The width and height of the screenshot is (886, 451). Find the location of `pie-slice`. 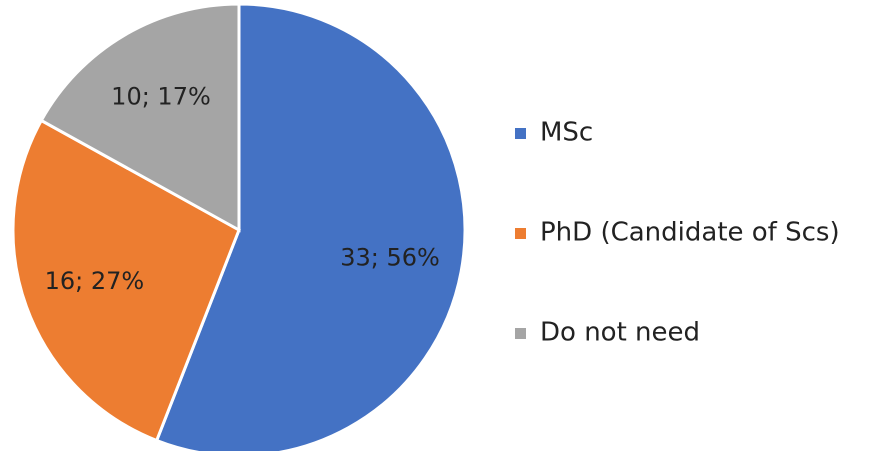

pie-slice is located at coordinates (140, 117).